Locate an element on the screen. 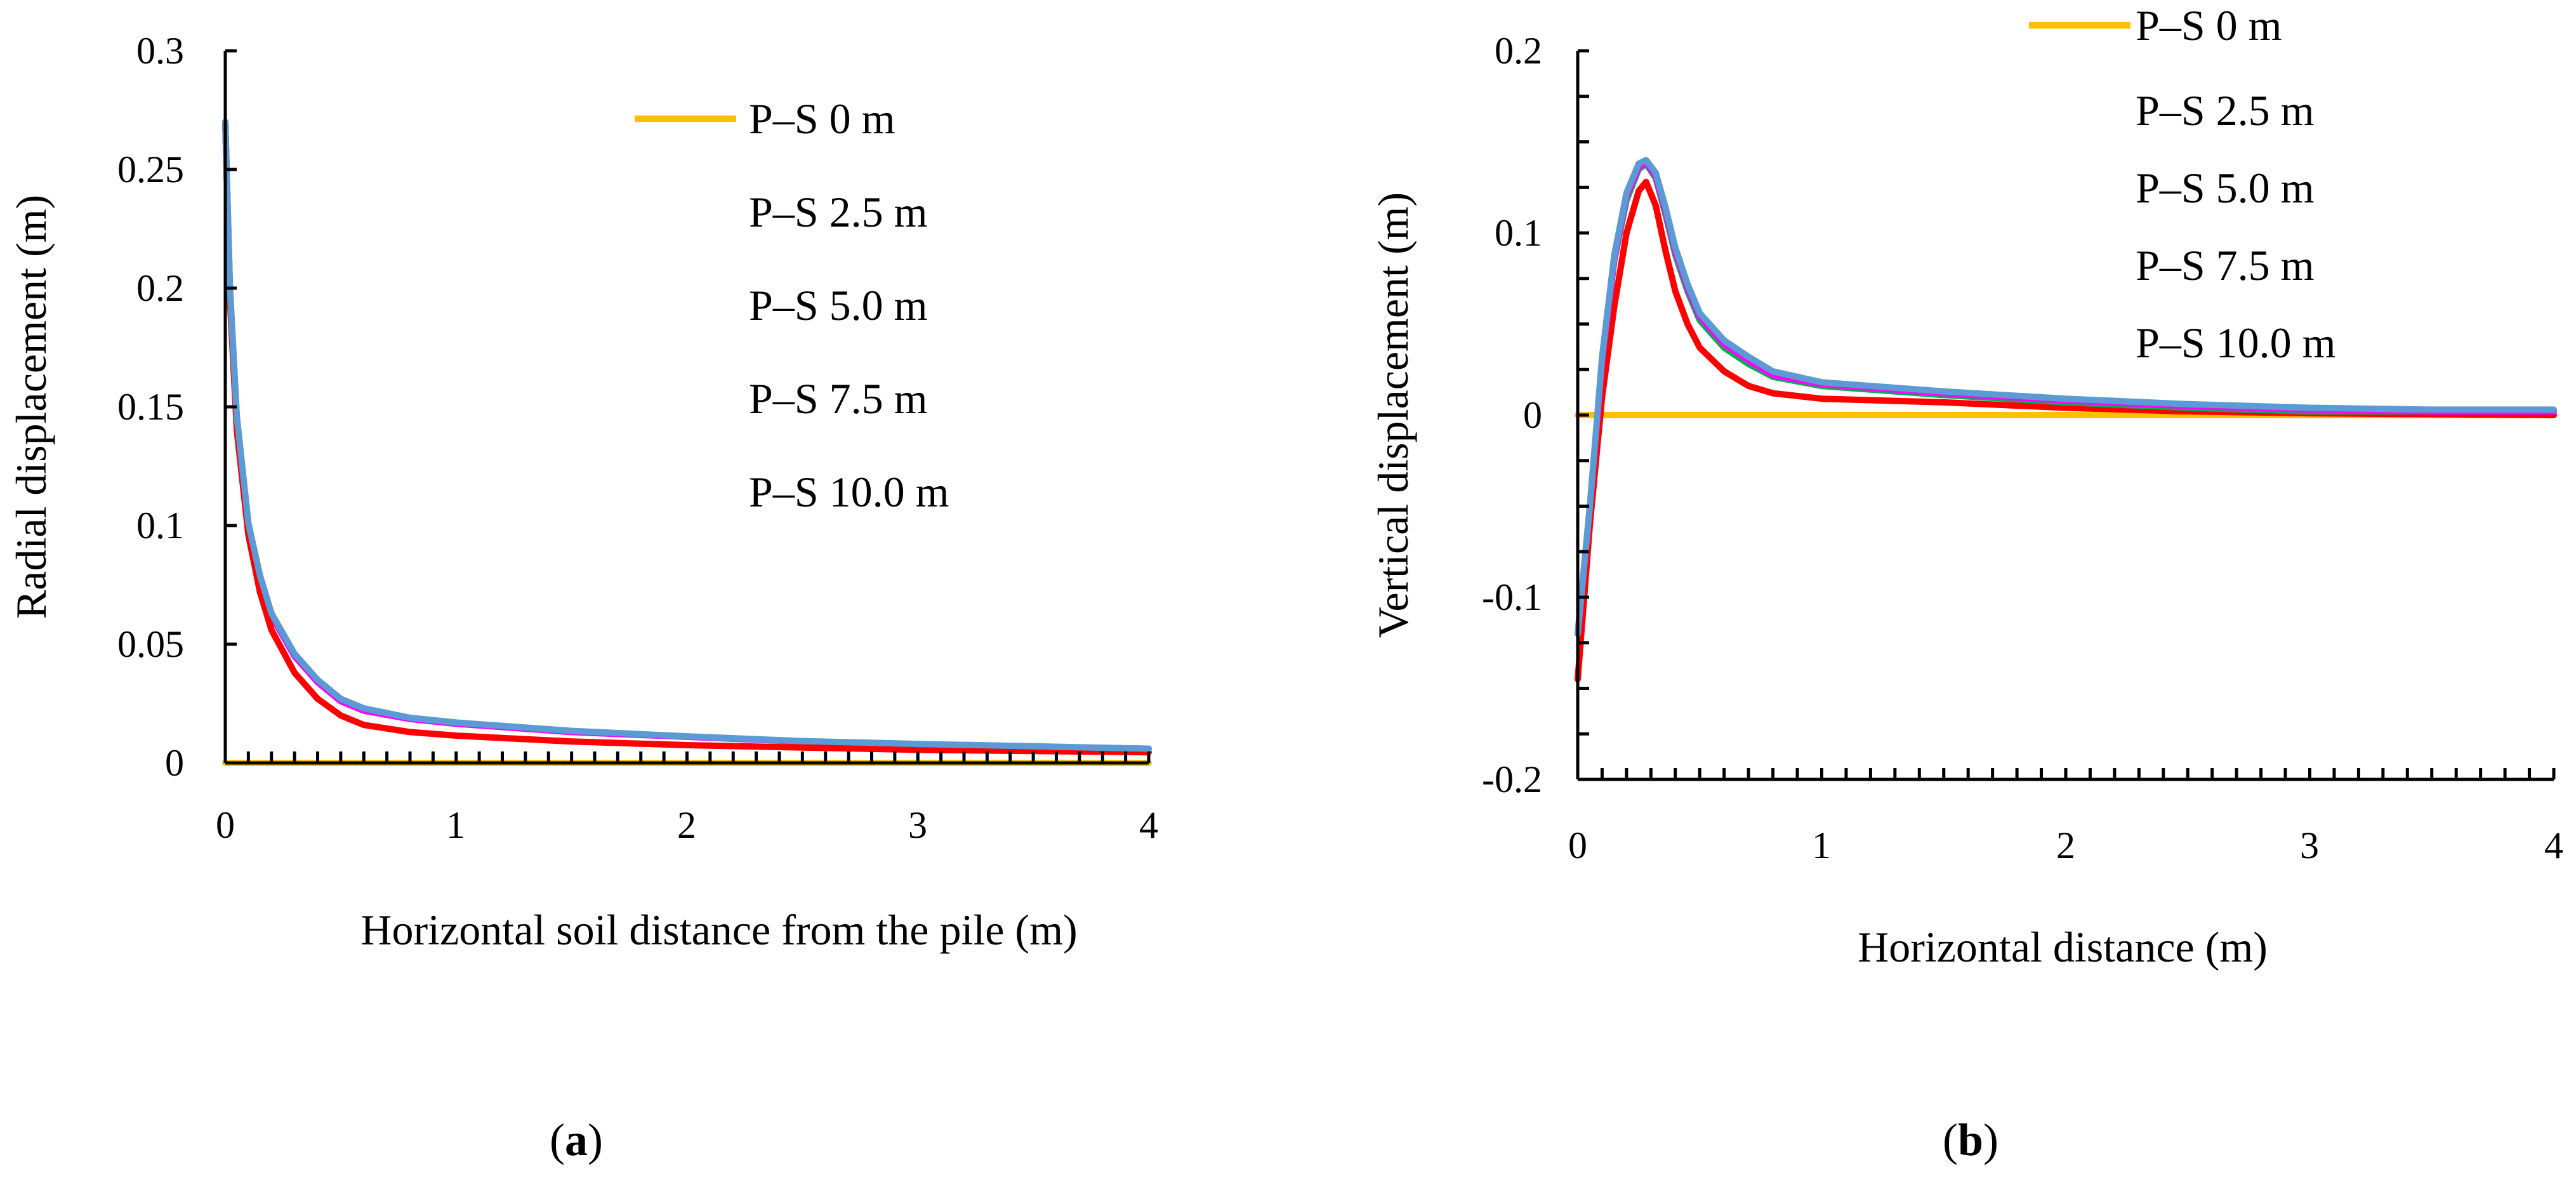 The image size is (2576, 1178). panel-label-b: (b) is located at coordinates (1970, 1140).